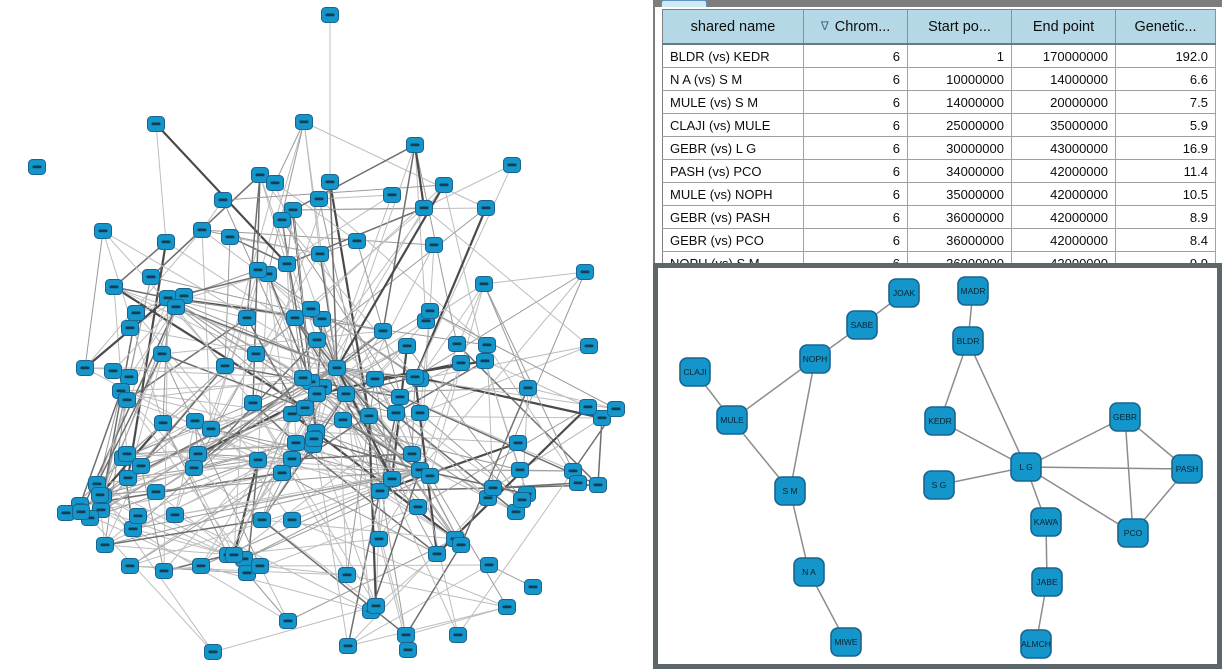  What do you see at coordinates (824, 25) in the screenshot?
I see `filter-funnel-icon: ∇` at bounding box center [824, 25].